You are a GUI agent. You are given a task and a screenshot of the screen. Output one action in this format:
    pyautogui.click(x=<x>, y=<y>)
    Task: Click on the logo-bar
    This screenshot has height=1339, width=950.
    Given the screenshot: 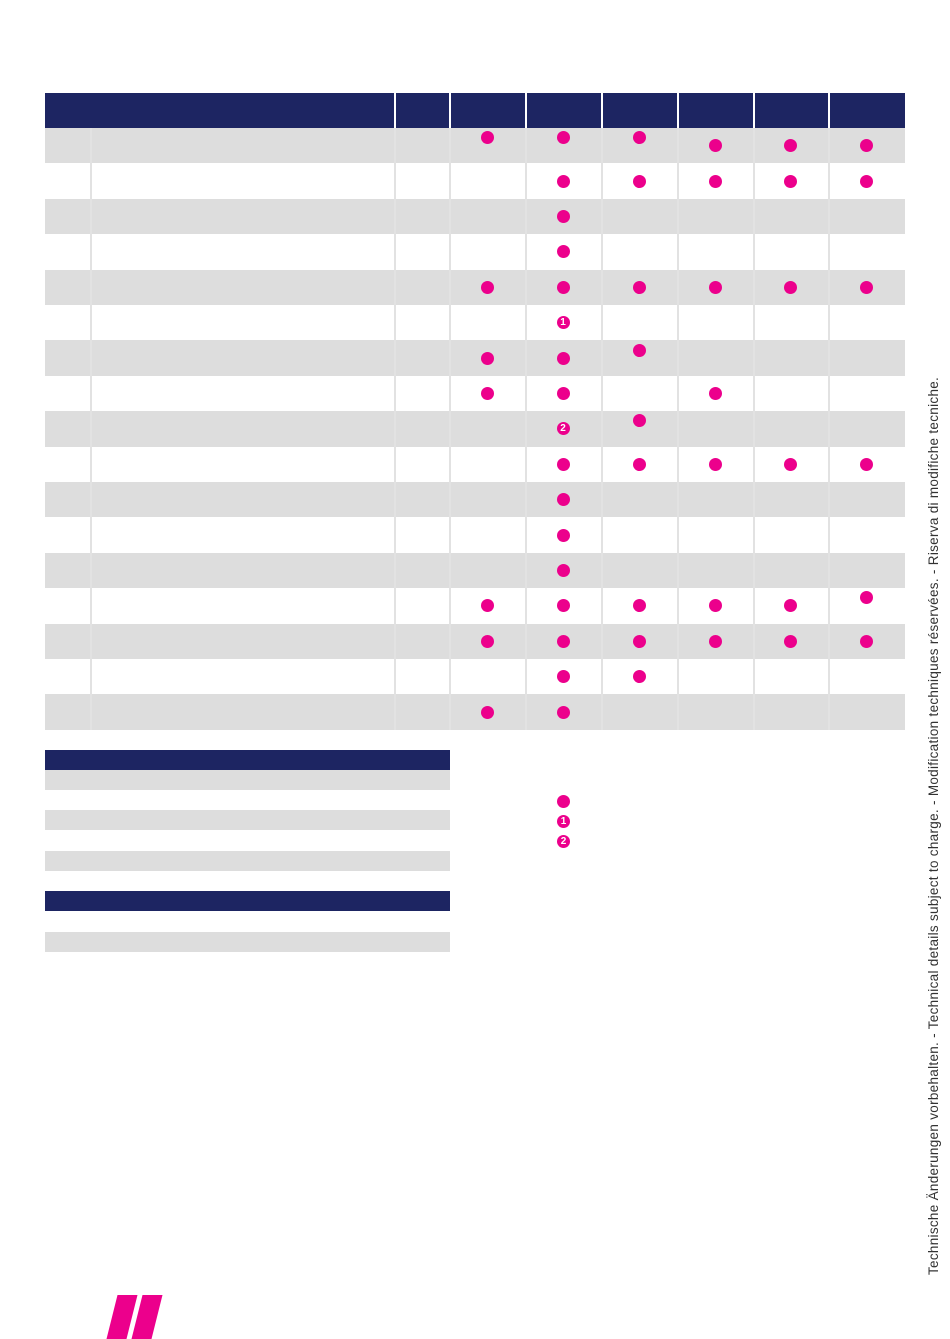 What is the action you would take?
    pyautogui.click(x=147, y=1317)
    